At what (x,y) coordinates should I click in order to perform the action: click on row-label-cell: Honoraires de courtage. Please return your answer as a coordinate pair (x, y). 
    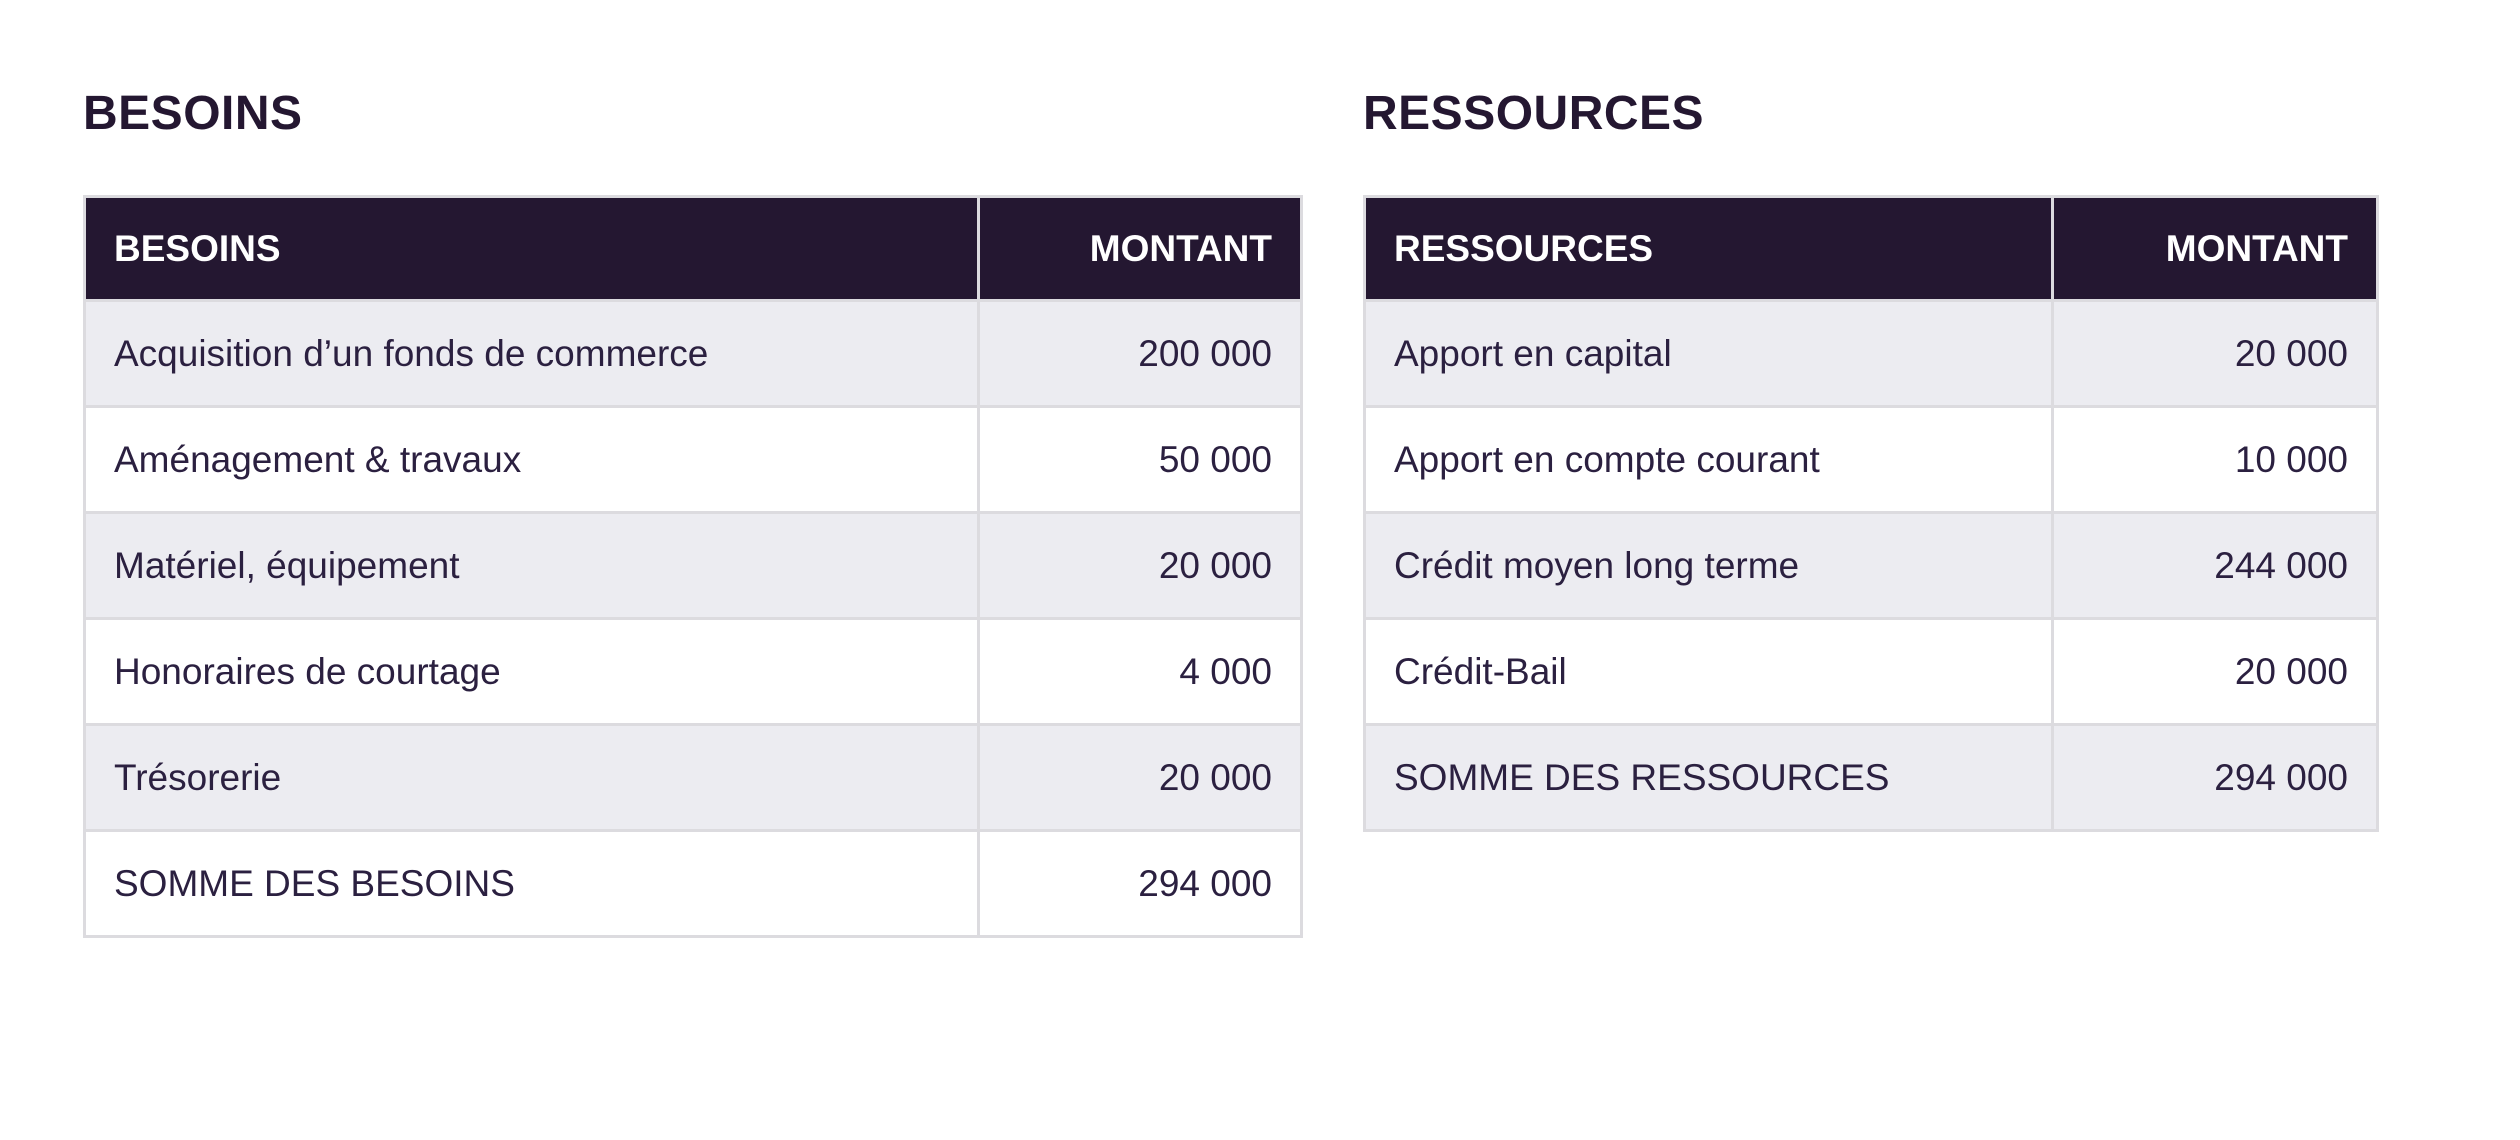
    Looking at the image, I should click on (531, 671).